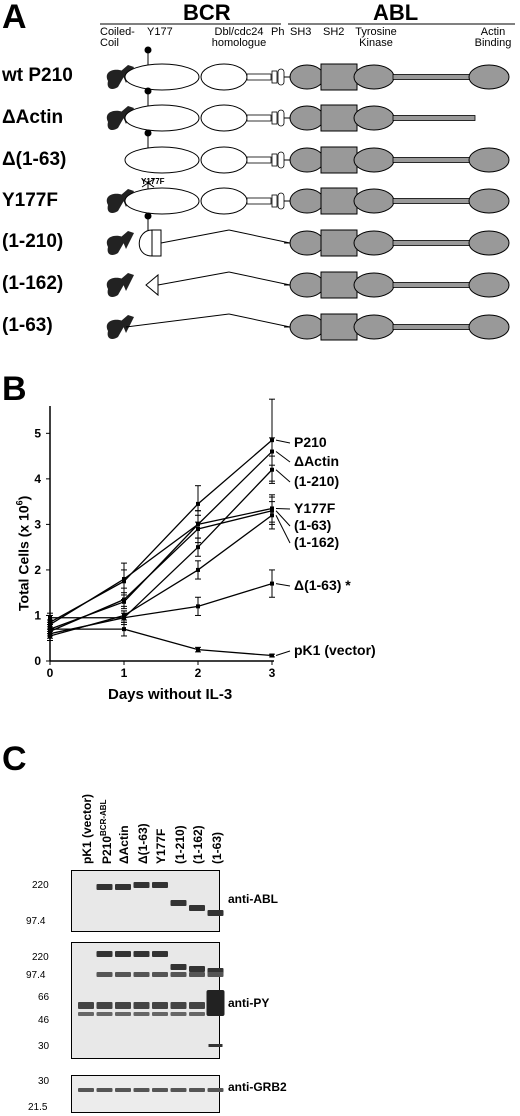 The image size is (520, 1116). What do you see at coordinates (376, 37) in the screenshot?
I see `domain-label-tk: Tyrosine Kinase` at bounding box center [376, 37].